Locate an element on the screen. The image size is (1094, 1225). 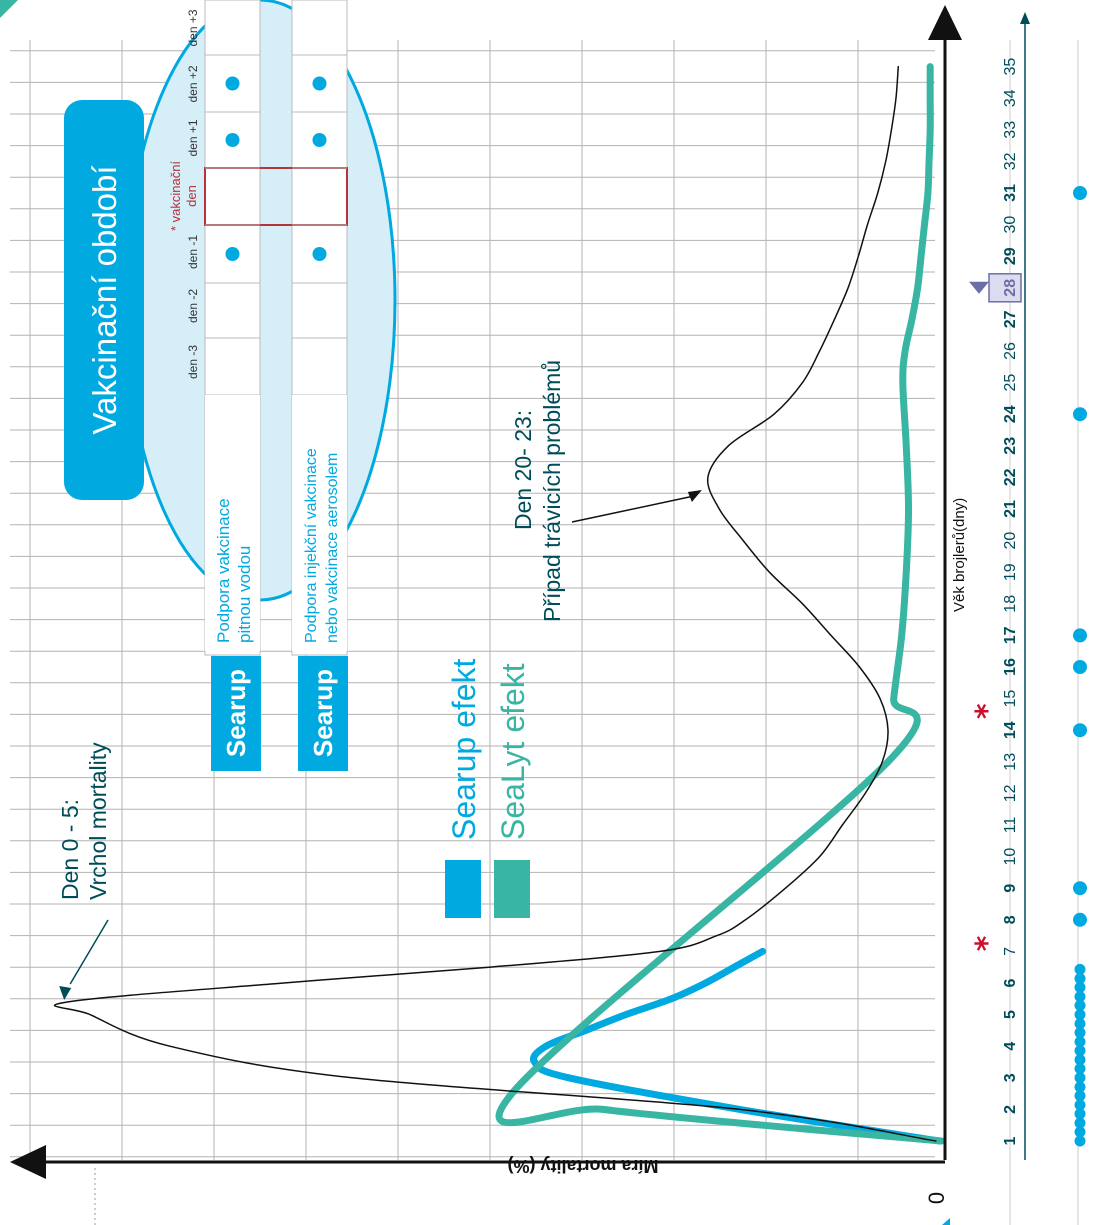
vaccination-title: Vakcinační období is located at coordinates (104, 299).